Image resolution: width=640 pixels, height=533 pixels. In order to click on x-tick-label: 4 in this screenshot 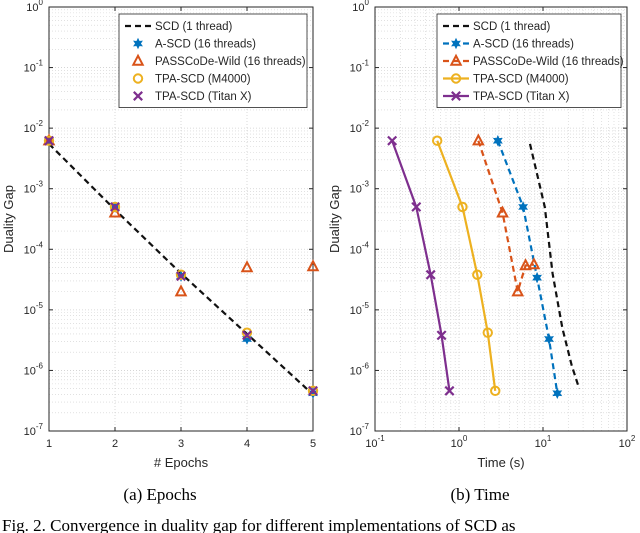, I will do `click(247, 444)`.